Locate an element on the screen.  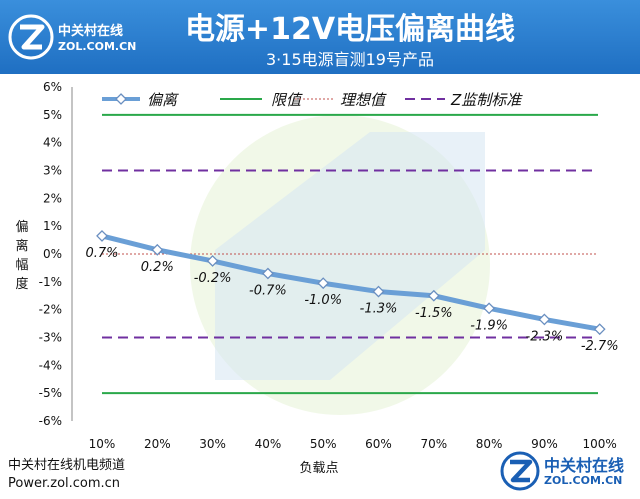
data-label: 0.7% is located at coordinates (101, 253).